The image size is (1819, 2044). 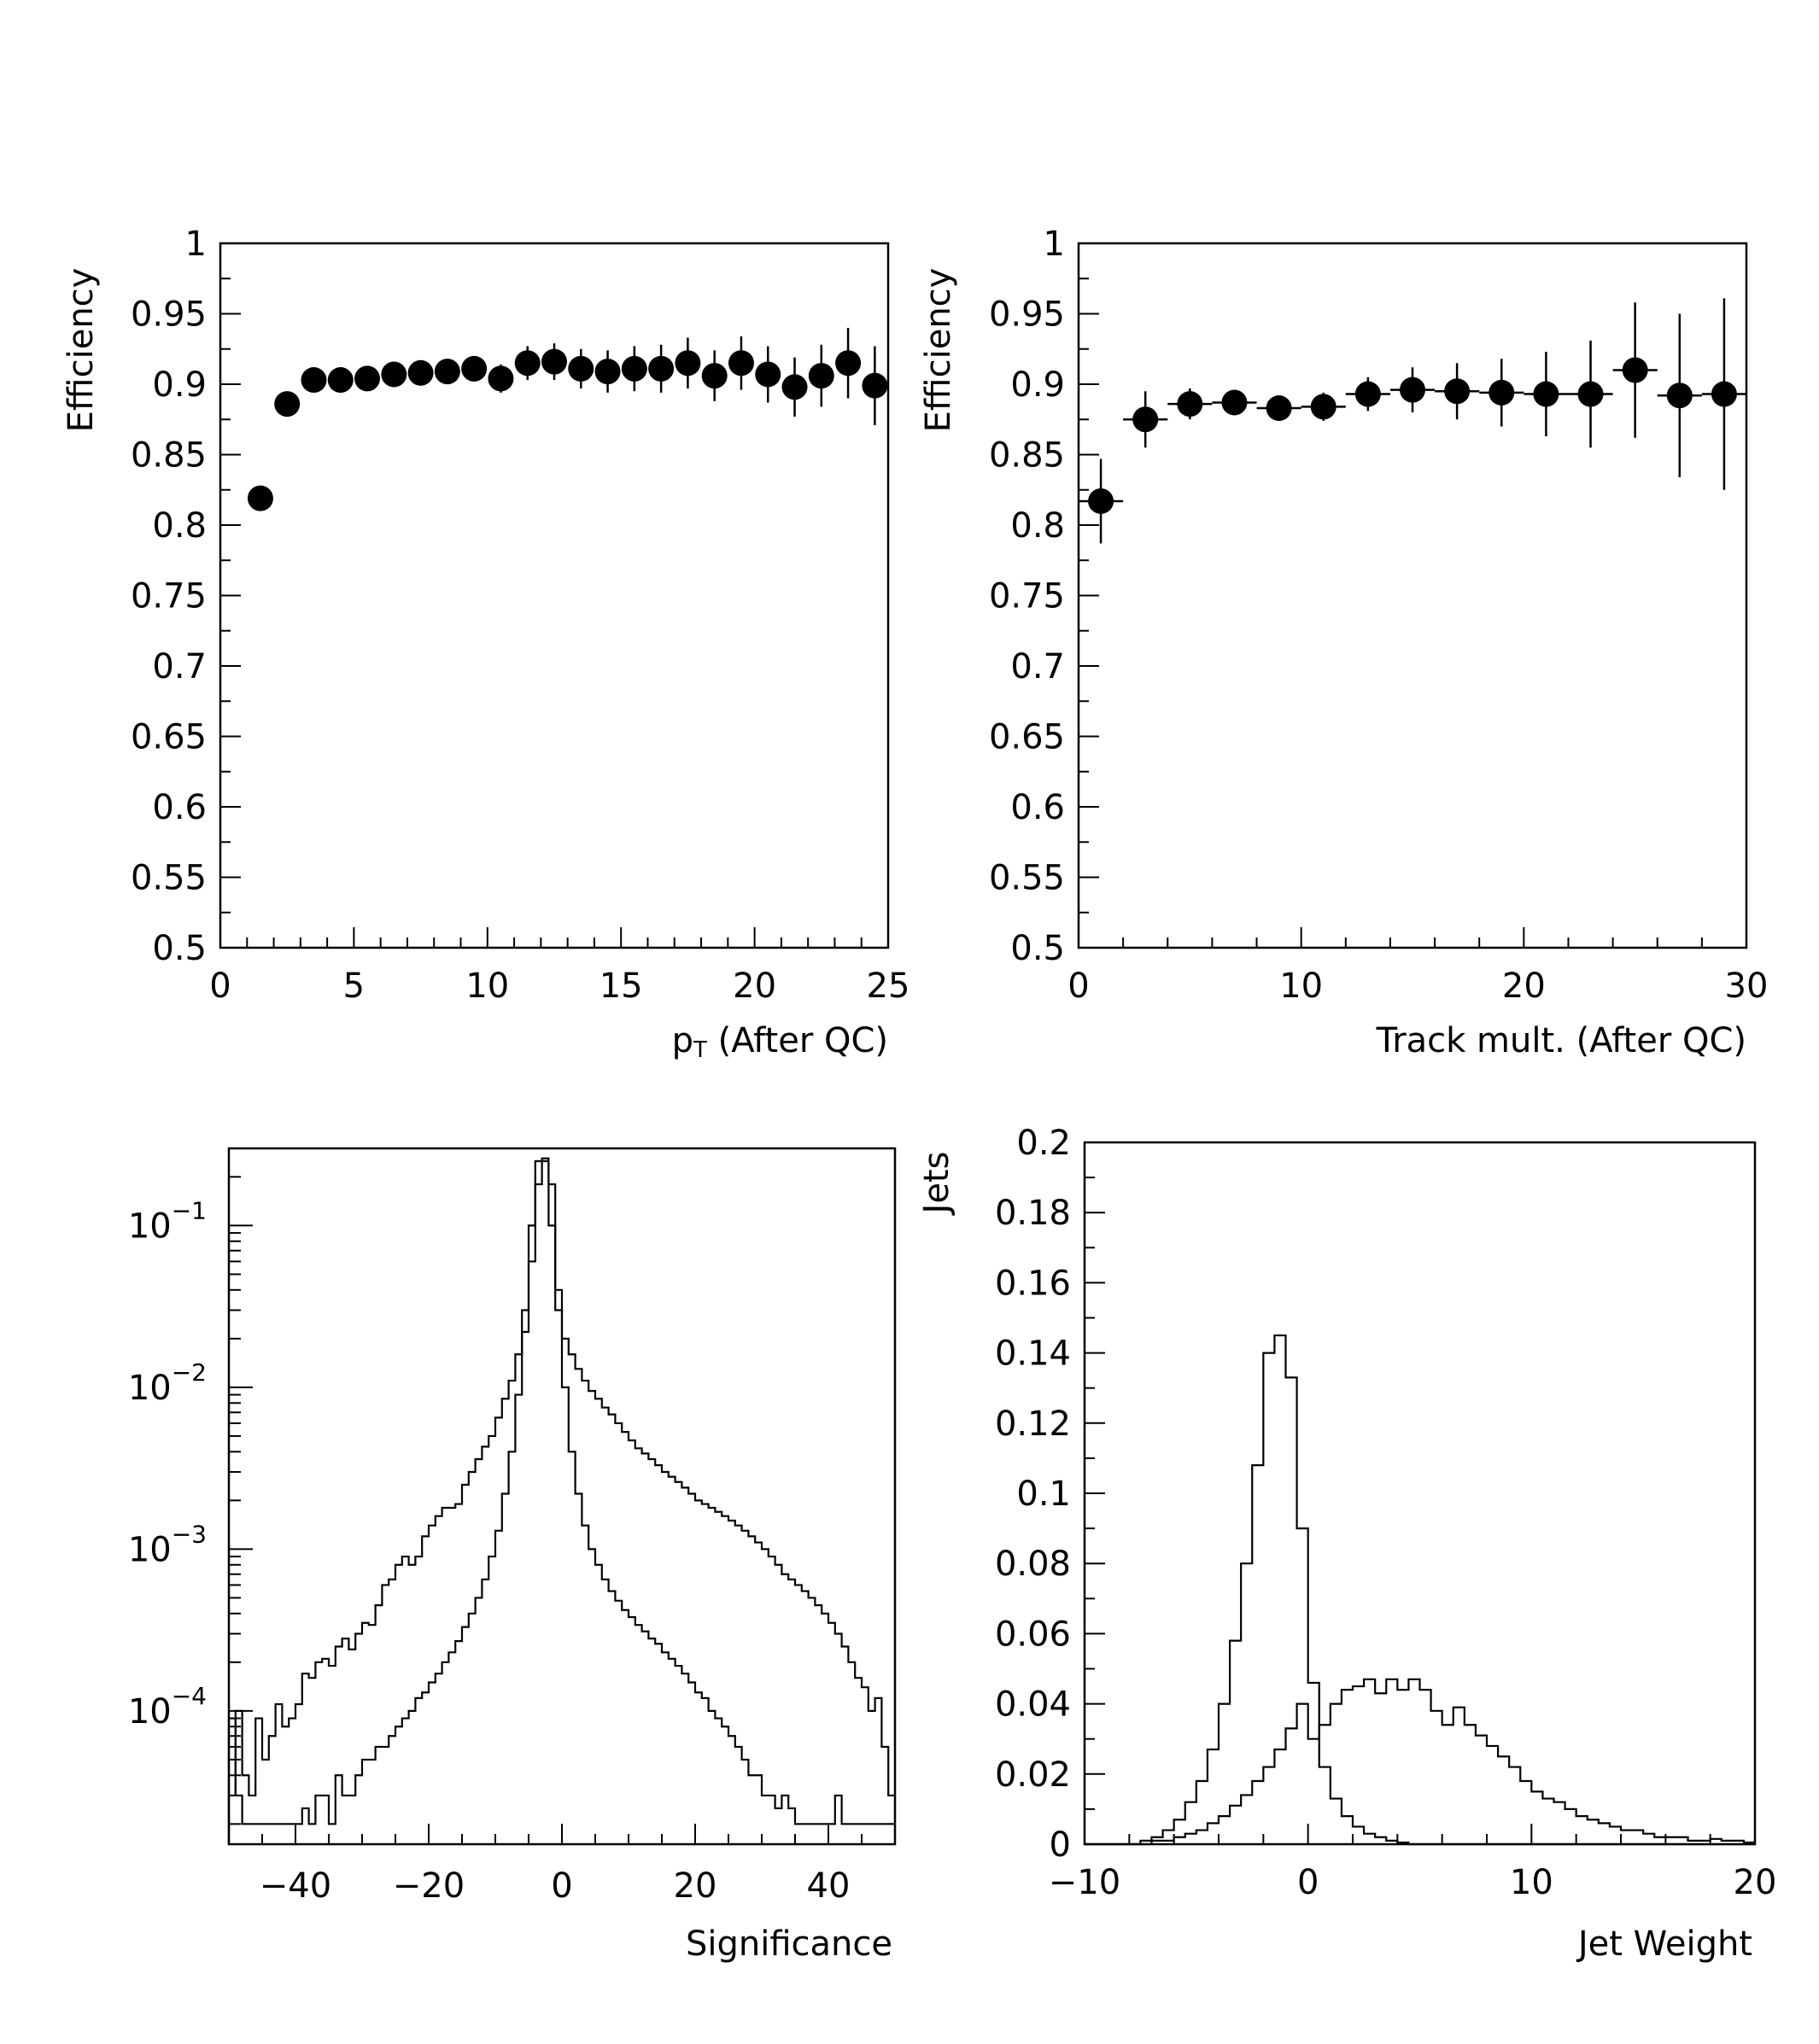 What do you see at coordinates (798, 1040) in the screenshot?
I see `x-axis-title-rest: (After QC)` at bounding box center [798, 1040].